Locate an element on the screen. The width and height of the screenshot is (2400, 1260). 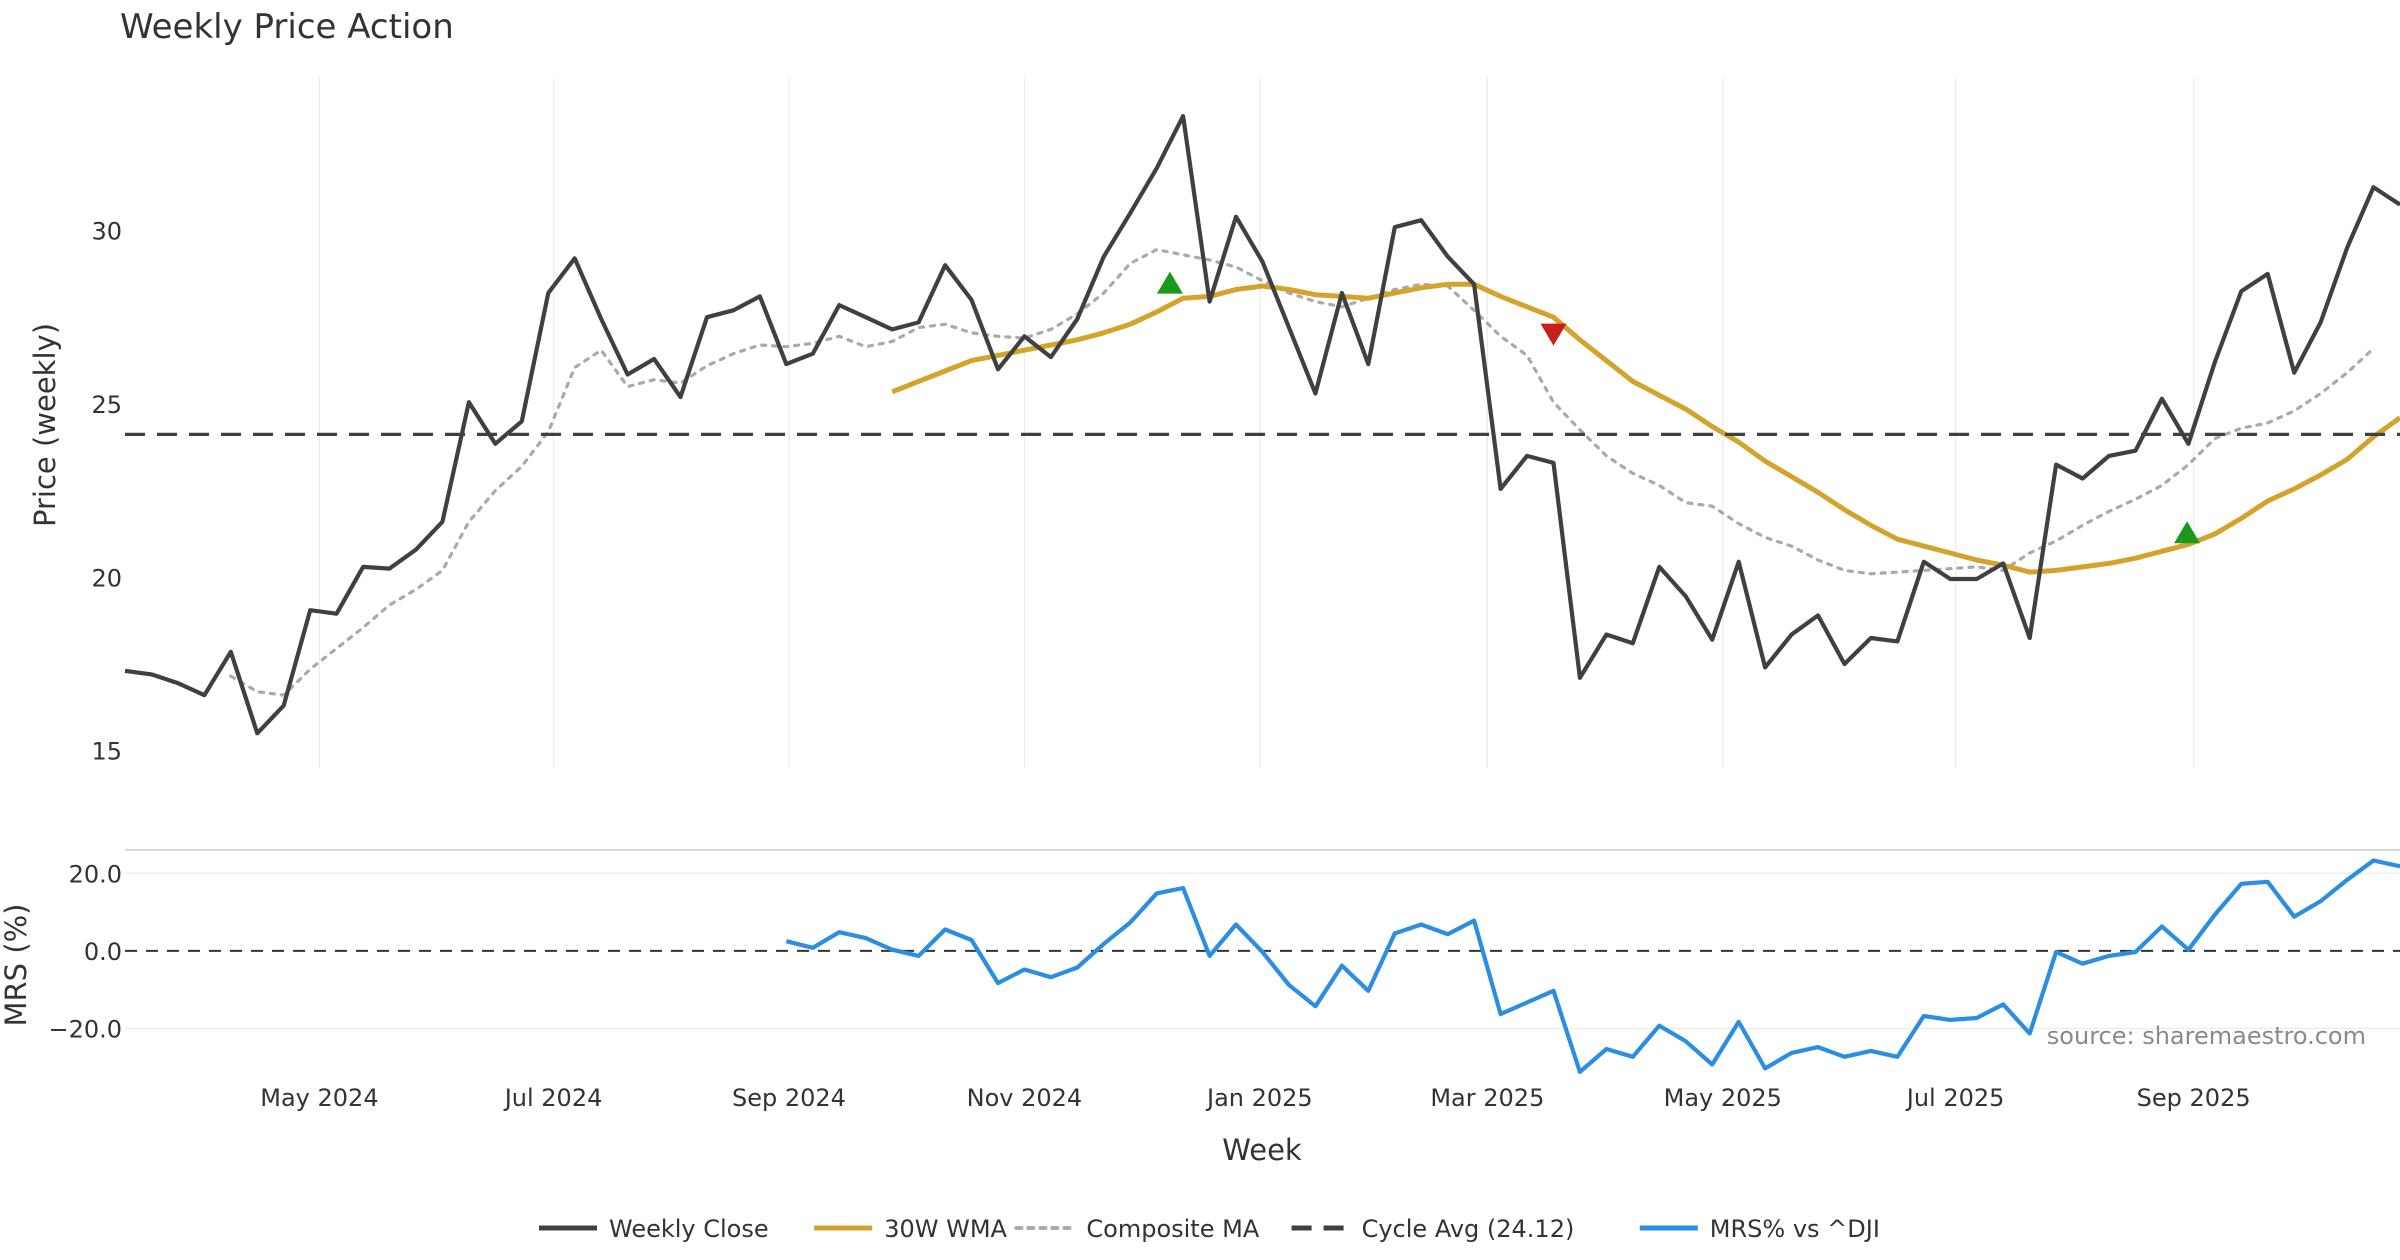
x-tick-mar-2025: Mar 2025 is located at coordinates (1487, 1098).